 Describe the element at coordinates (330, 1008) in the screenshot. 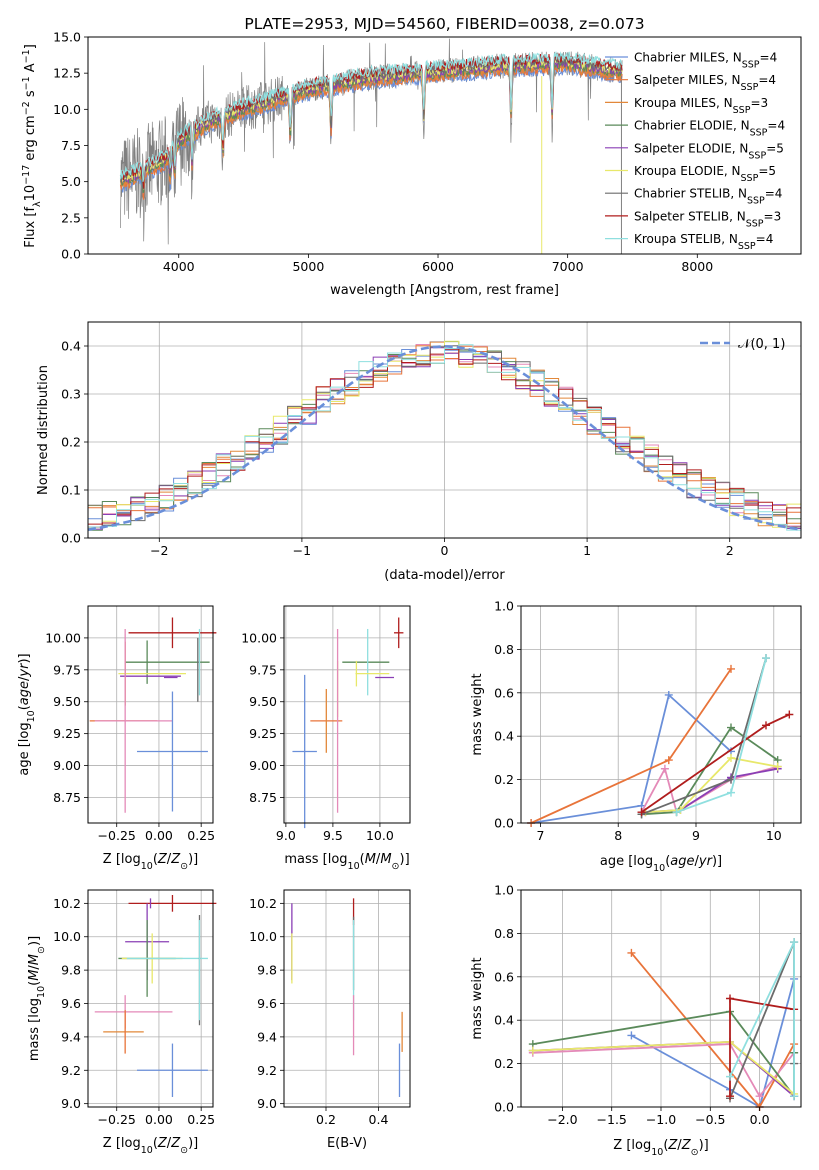

I see `mass-vs-ebv-panel: 0.2 0.4 9.0 9.2 9.4 9.6 9.8 10.0 10.2` at that location.